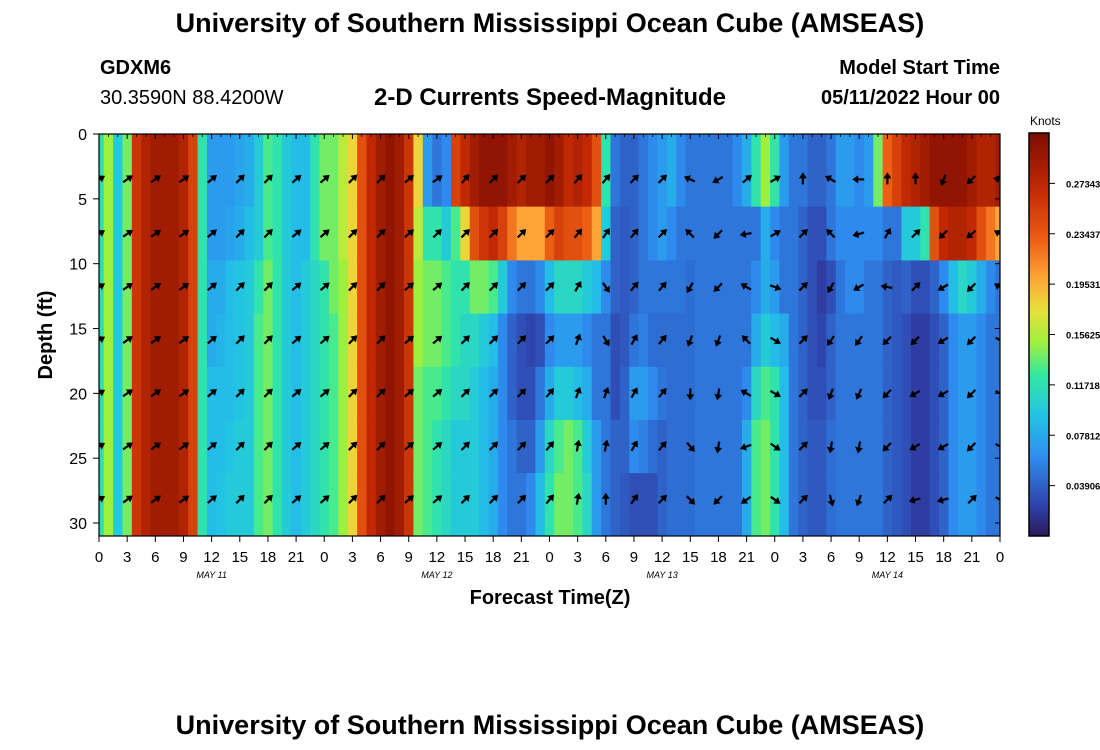 This screenshot has width=1100, height=750. What do you see at coordinates (910, 98) in the screenshot?
I see `model-start-value: 05/11/2022 Hour 00` at bounding box center [910, 98].